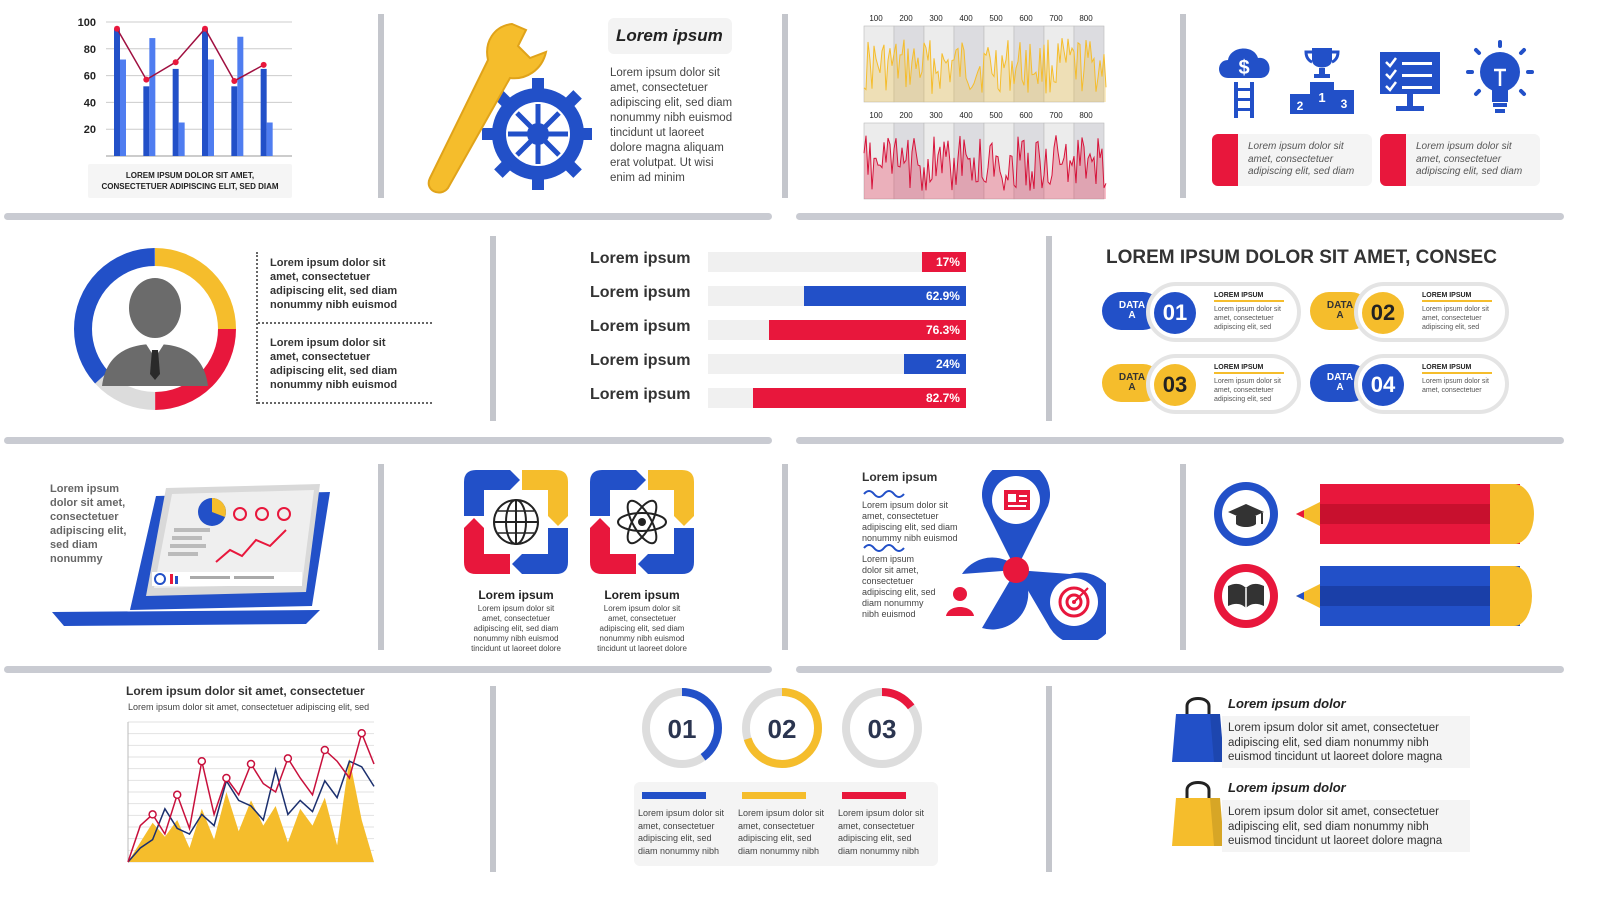 This screenshot has height=900, width=1600. Describe the element at coordinates (1300, 106) in the screenshot. I see `svg-text: 2` at that location.